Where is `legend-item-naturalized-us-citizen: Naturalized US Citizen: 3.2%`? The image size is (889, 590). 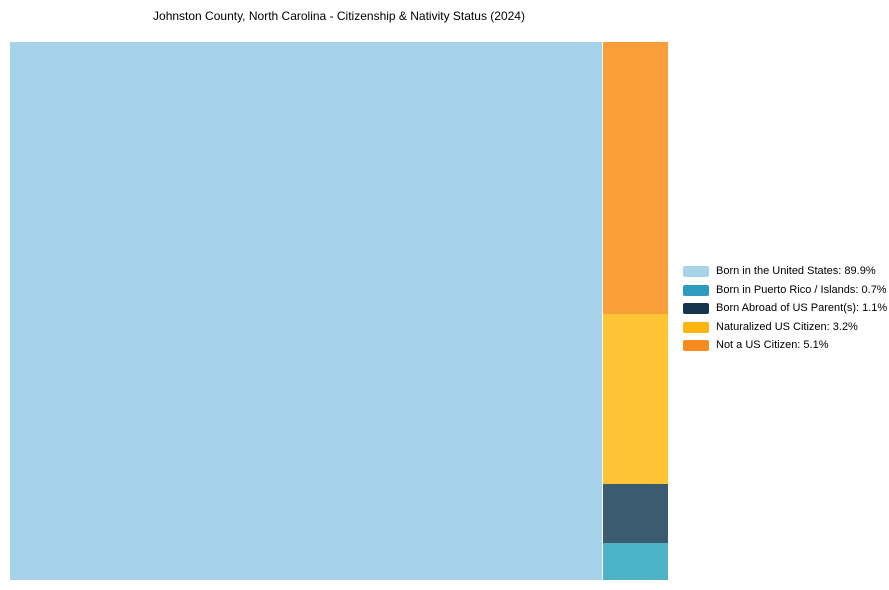
legend-item-naturalized-us-citizen: Naturalized US Citizen: 3.2% is located at coordinates (785, 326).